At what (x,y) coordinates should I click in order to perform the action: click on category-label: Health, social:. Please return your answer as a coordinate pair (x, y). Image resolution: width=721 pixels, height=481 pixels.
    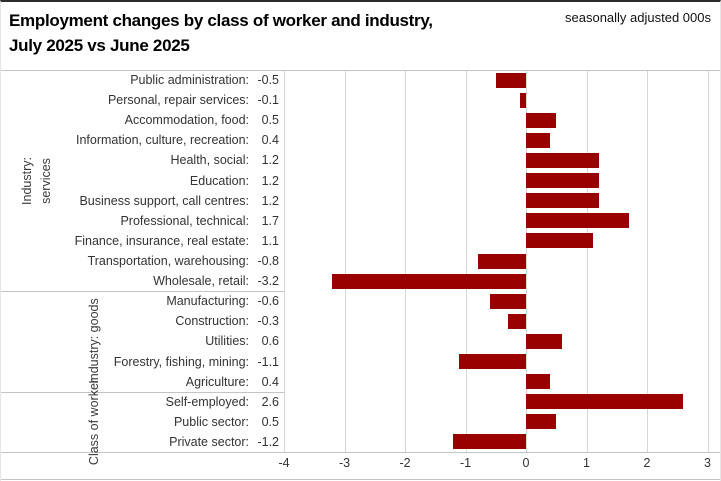
    Looking at the image, I should click on (209, 160).